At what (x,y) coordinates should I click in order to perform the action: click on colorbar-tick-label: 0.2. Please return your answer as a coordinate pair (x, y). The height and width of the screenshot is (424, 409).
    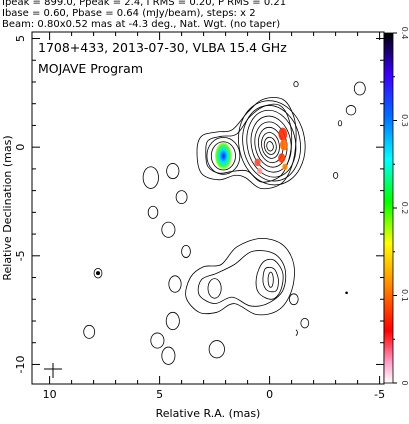
    Looking at the image, I should click on (404, 208).